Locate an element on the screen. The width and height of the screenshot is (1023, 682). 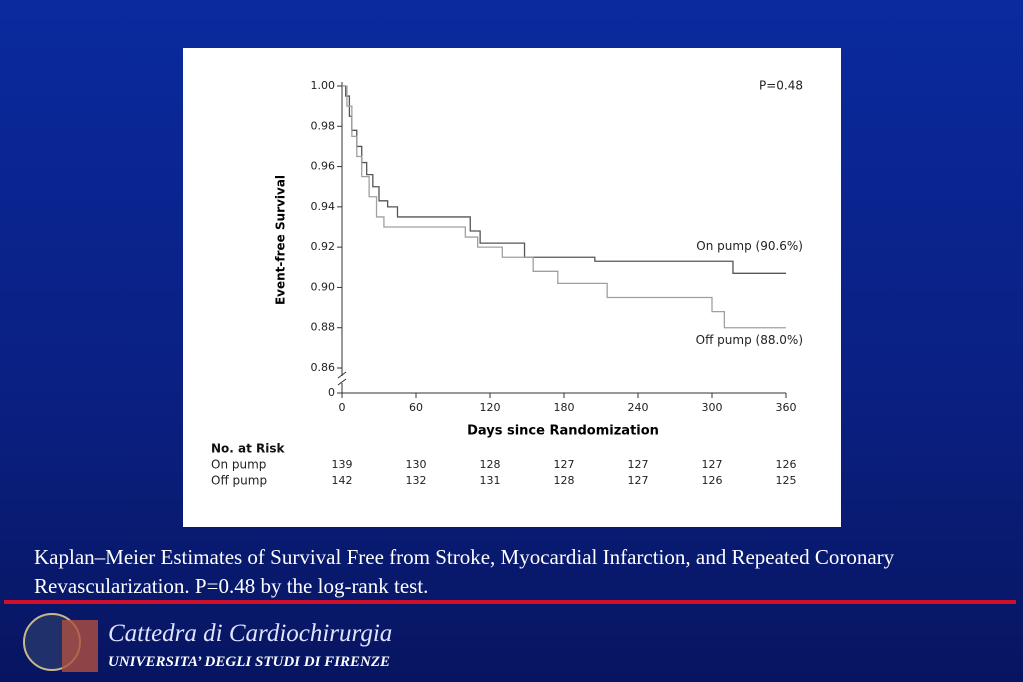
risk-row-name: Off pump is located at coordinates (239, 481).